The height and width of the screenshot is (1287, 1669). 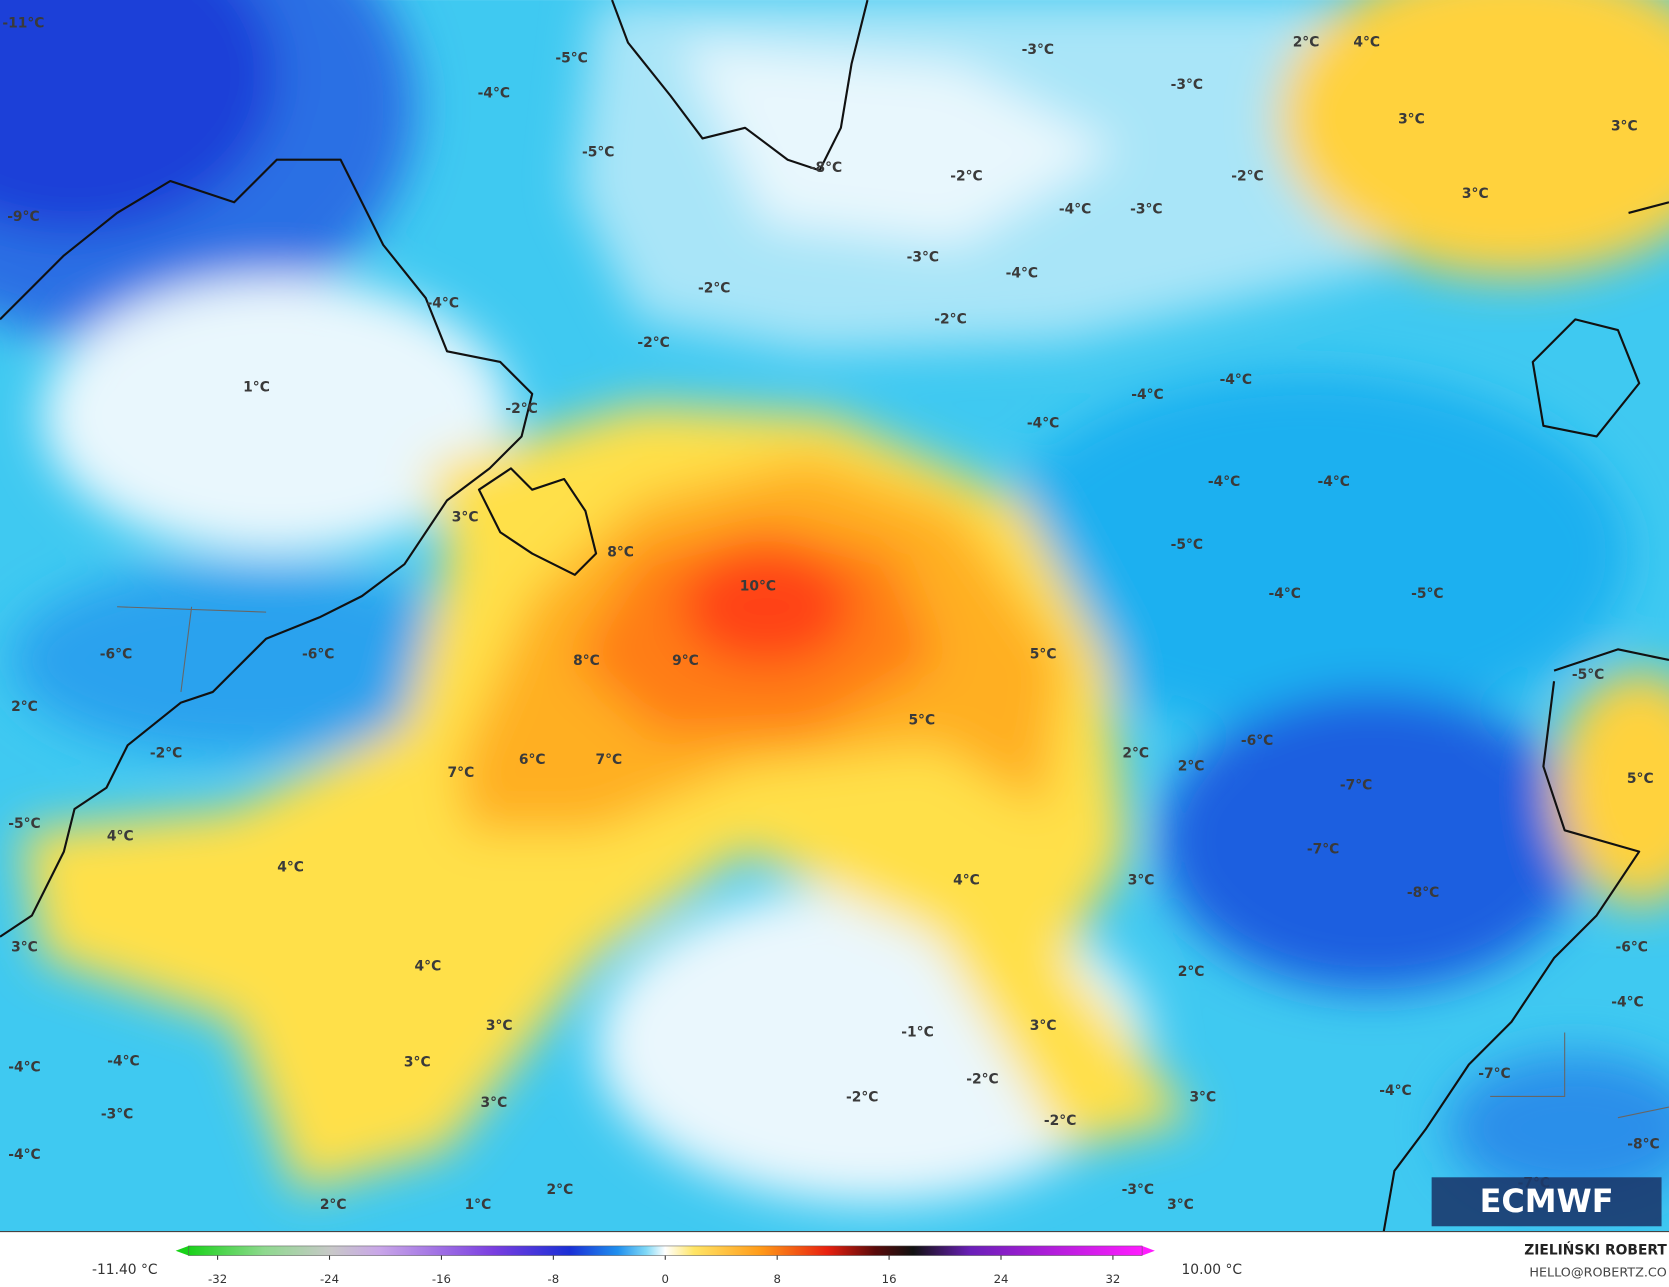 What do you see at coordinates (1525, 716) in the screenshot?
I see `europe-africa-coast` at bounding box center [1525, 716].